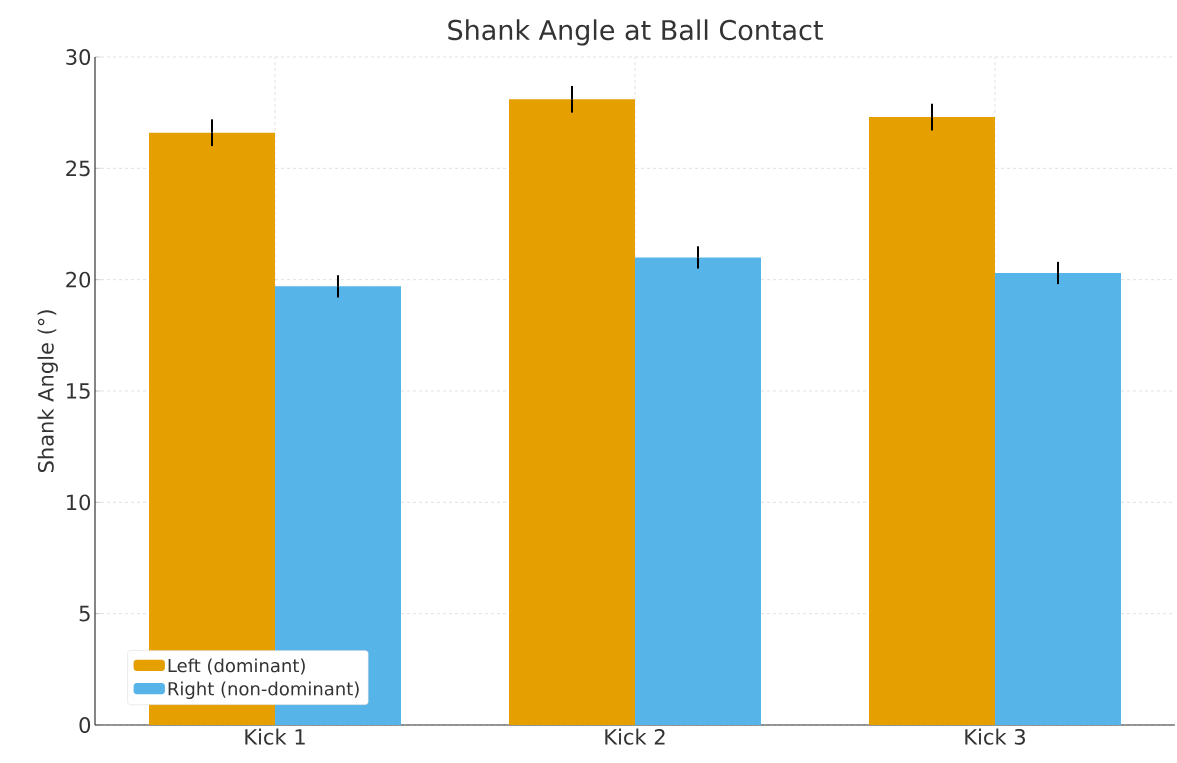 The width and height of the screenshot is (1177, 763). Describe the element at coordinates (85, 725) in the screenshot. I see `y-tick-label: 0` at that location.